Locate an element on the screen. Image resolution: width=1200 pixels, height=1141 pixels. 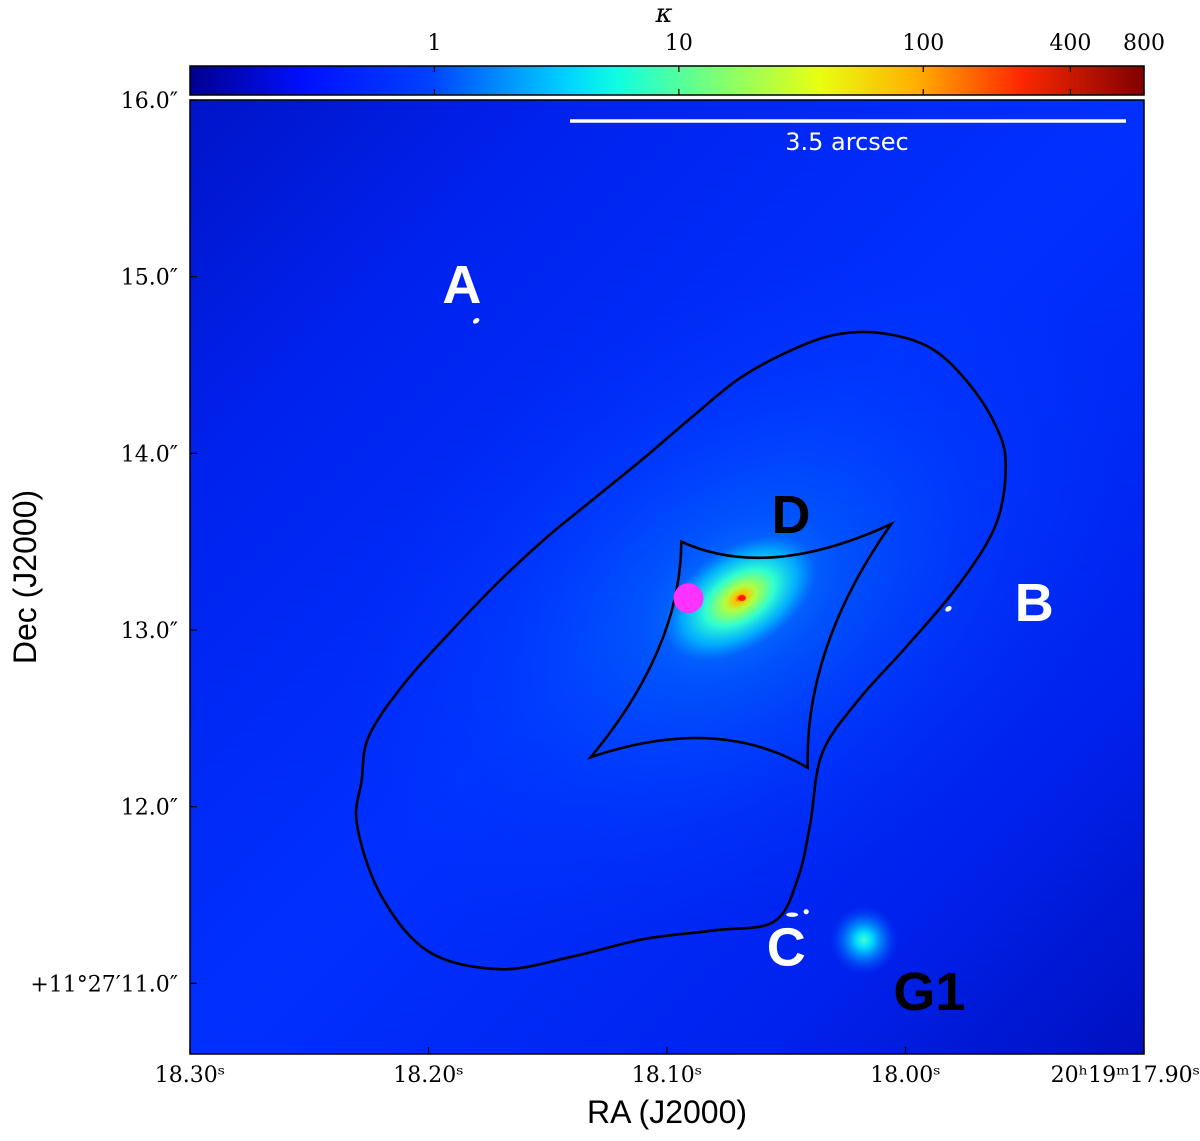
lensed-image-b is located at coordinates (948, 608).